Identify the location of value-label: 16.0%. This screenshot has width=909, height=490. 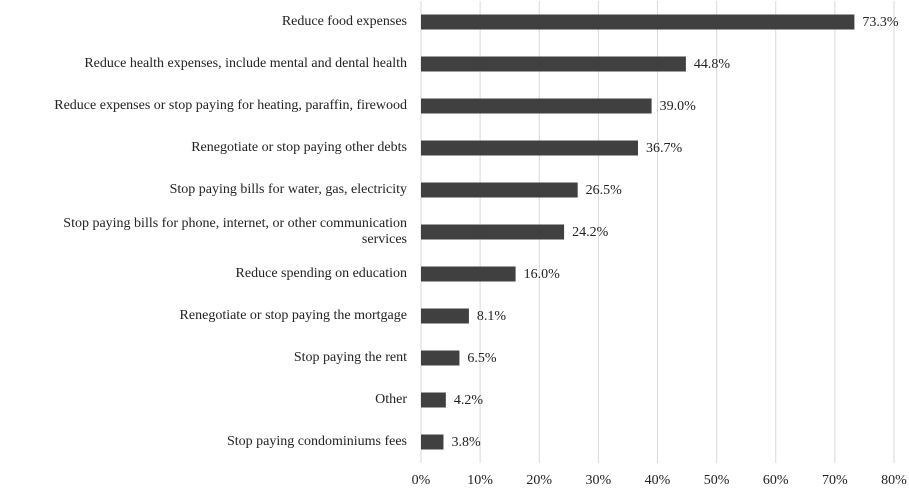
(542, 274).